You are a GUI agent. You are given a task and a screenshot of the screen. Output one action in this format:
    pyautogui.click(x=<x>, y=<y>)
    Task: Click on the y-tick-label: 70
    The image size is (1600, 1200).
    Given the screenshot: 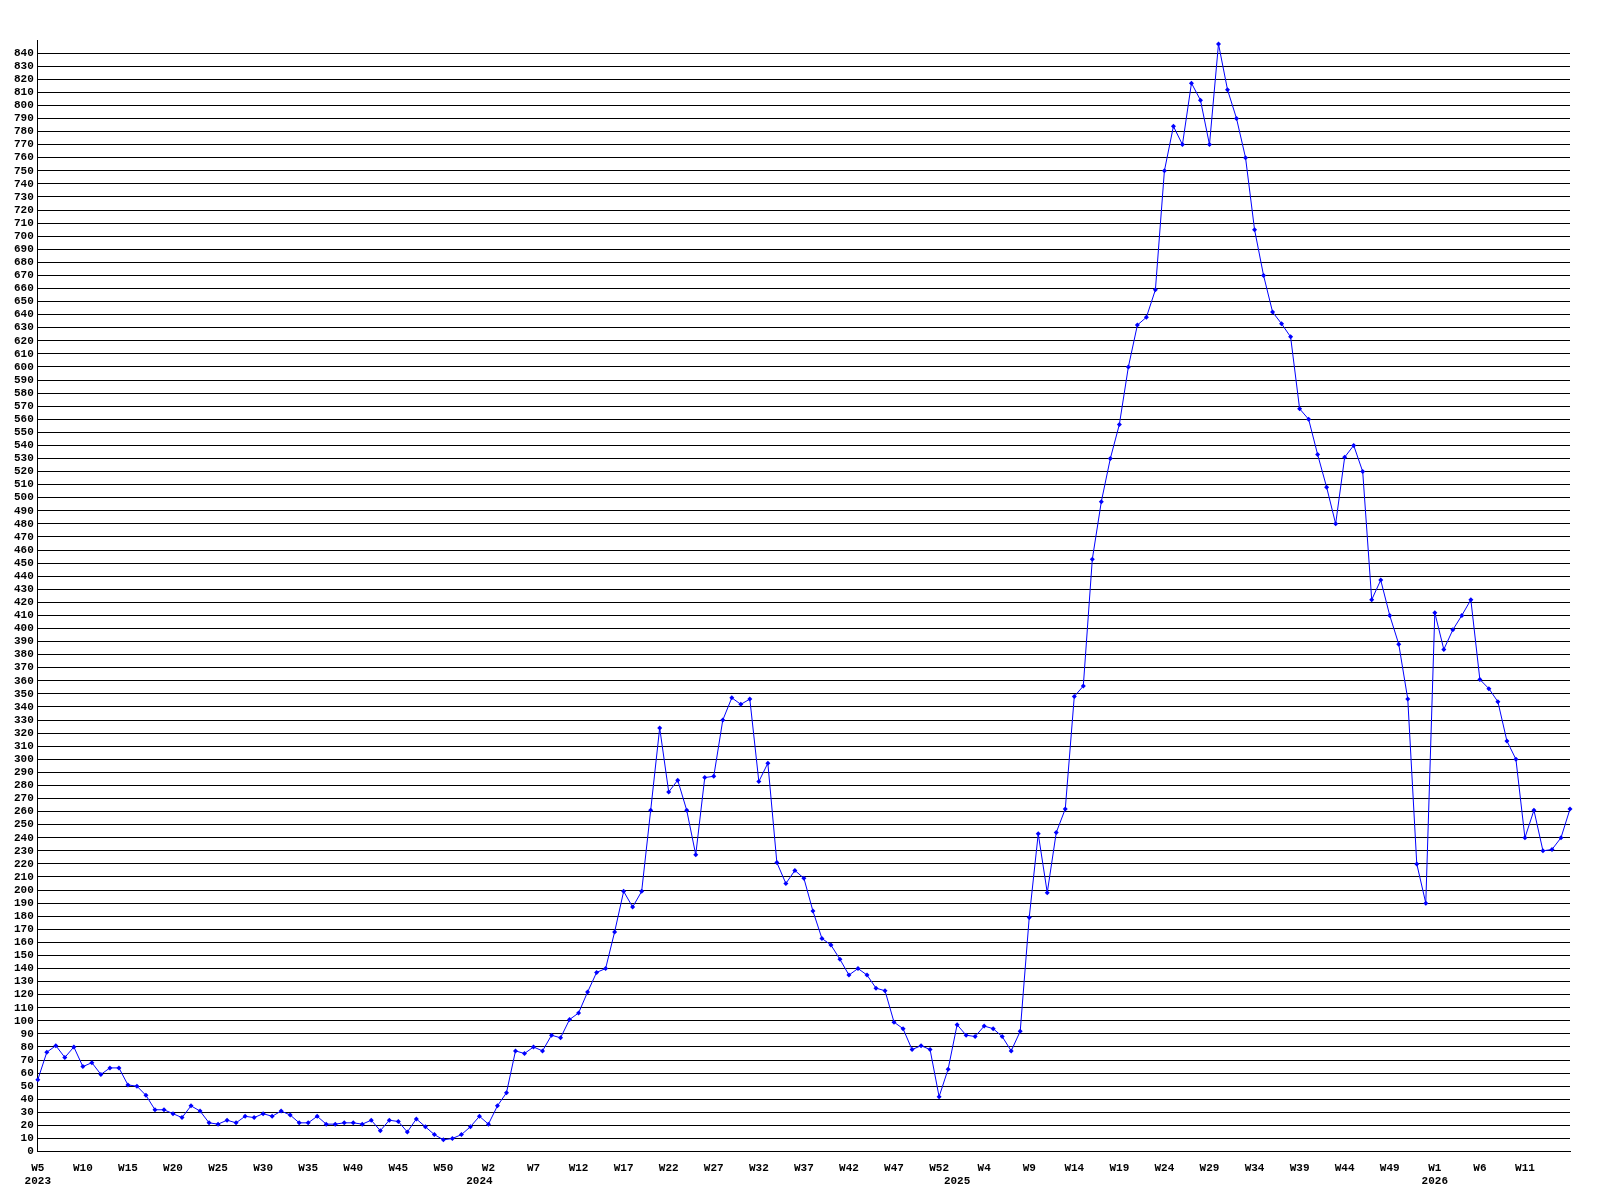 What is the action you would take?
    pyautogui.click(x=27, y=1059)
    